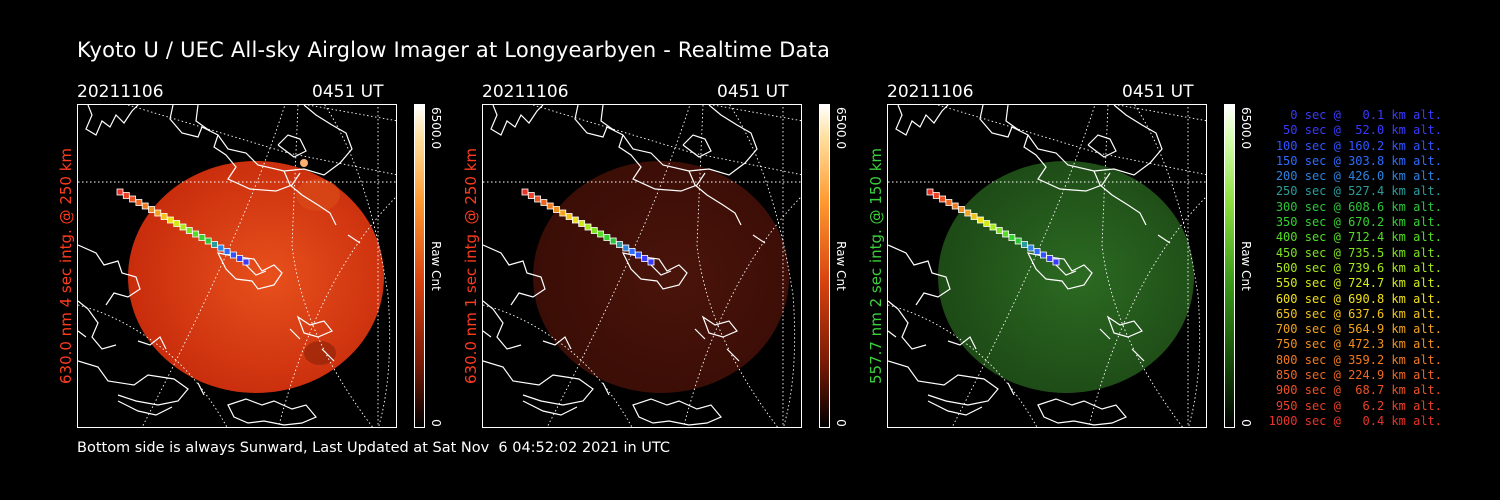  What do you see at coordinates (1362, 130) in the screenshot?
I see `legend-entry: 50 sec @ 52.0 km alt.` at bounding box center [1362, 130].